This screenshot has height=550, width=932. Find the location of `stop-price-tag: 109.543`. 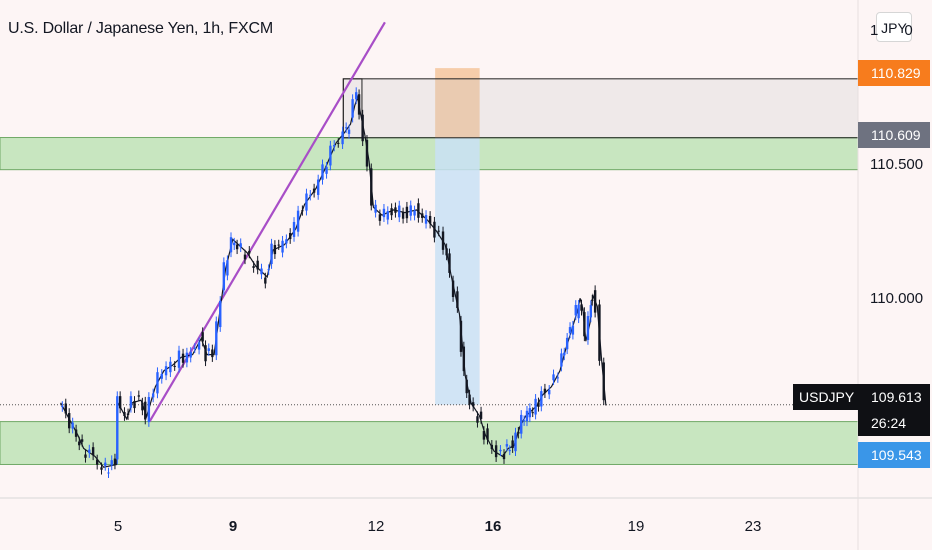

stop-price-tag: 109.543 is located at coordinates (894, 455).